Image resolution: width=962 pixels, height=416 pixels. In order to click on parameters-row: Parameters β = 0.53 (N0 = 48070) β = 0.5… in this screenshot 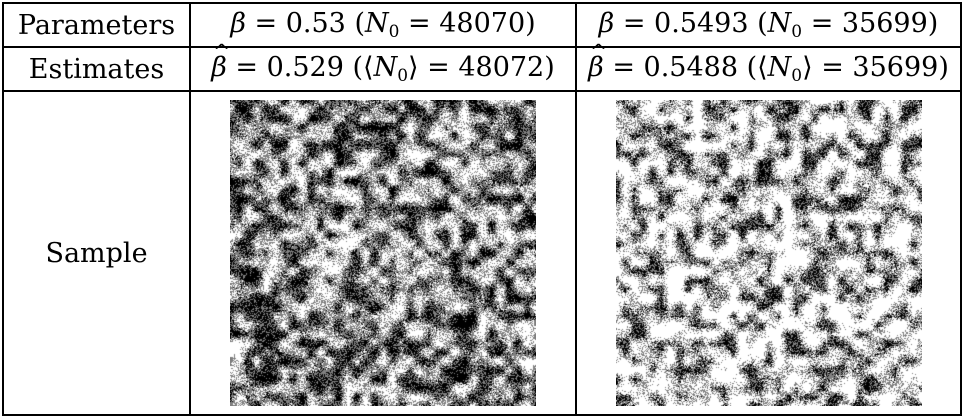, I will do `click(482, 25)`.